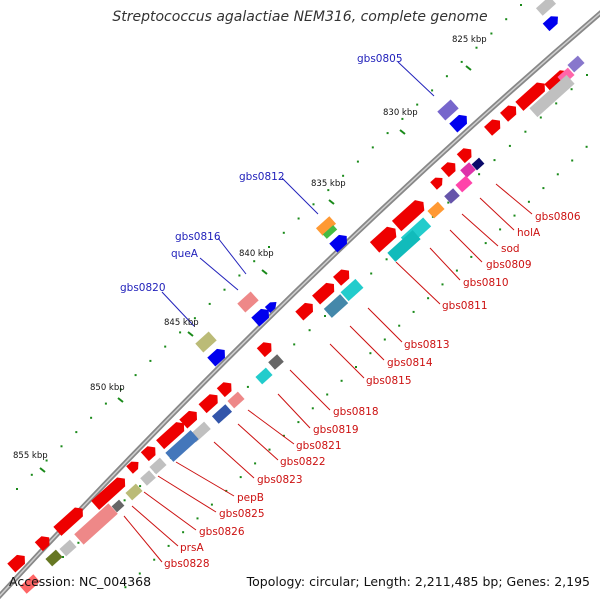  What do you see at coordinates (280, 480) in the screenshot?
I see `gene-label-gbs0823: gbs0823` at bounding box center [280, 480].